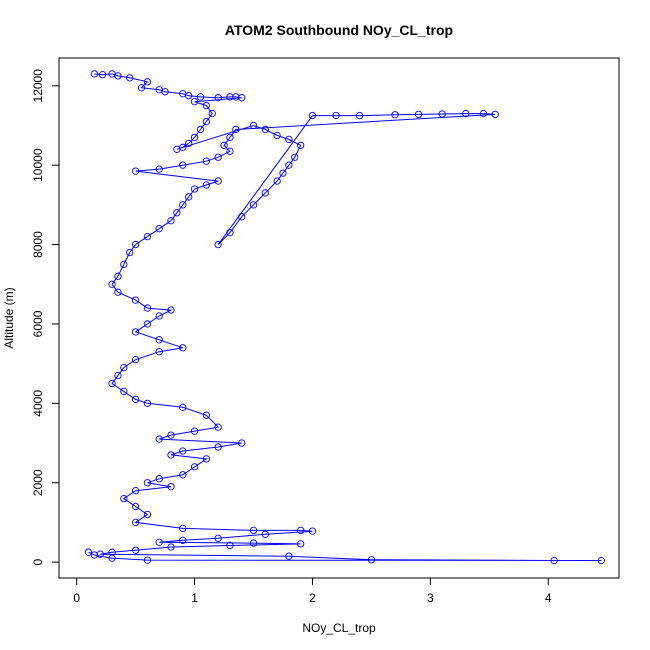 The image size is (650, 650). Describe the element at coordinates (312, 591) in the screenshot. I see `x-axis: 0 1 2 3 4` at that location.